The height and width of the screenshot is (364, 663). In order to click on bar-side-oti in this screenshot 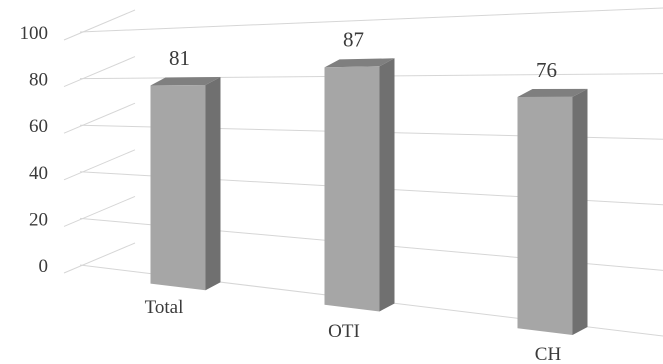, I will do `click(387, 185)`.